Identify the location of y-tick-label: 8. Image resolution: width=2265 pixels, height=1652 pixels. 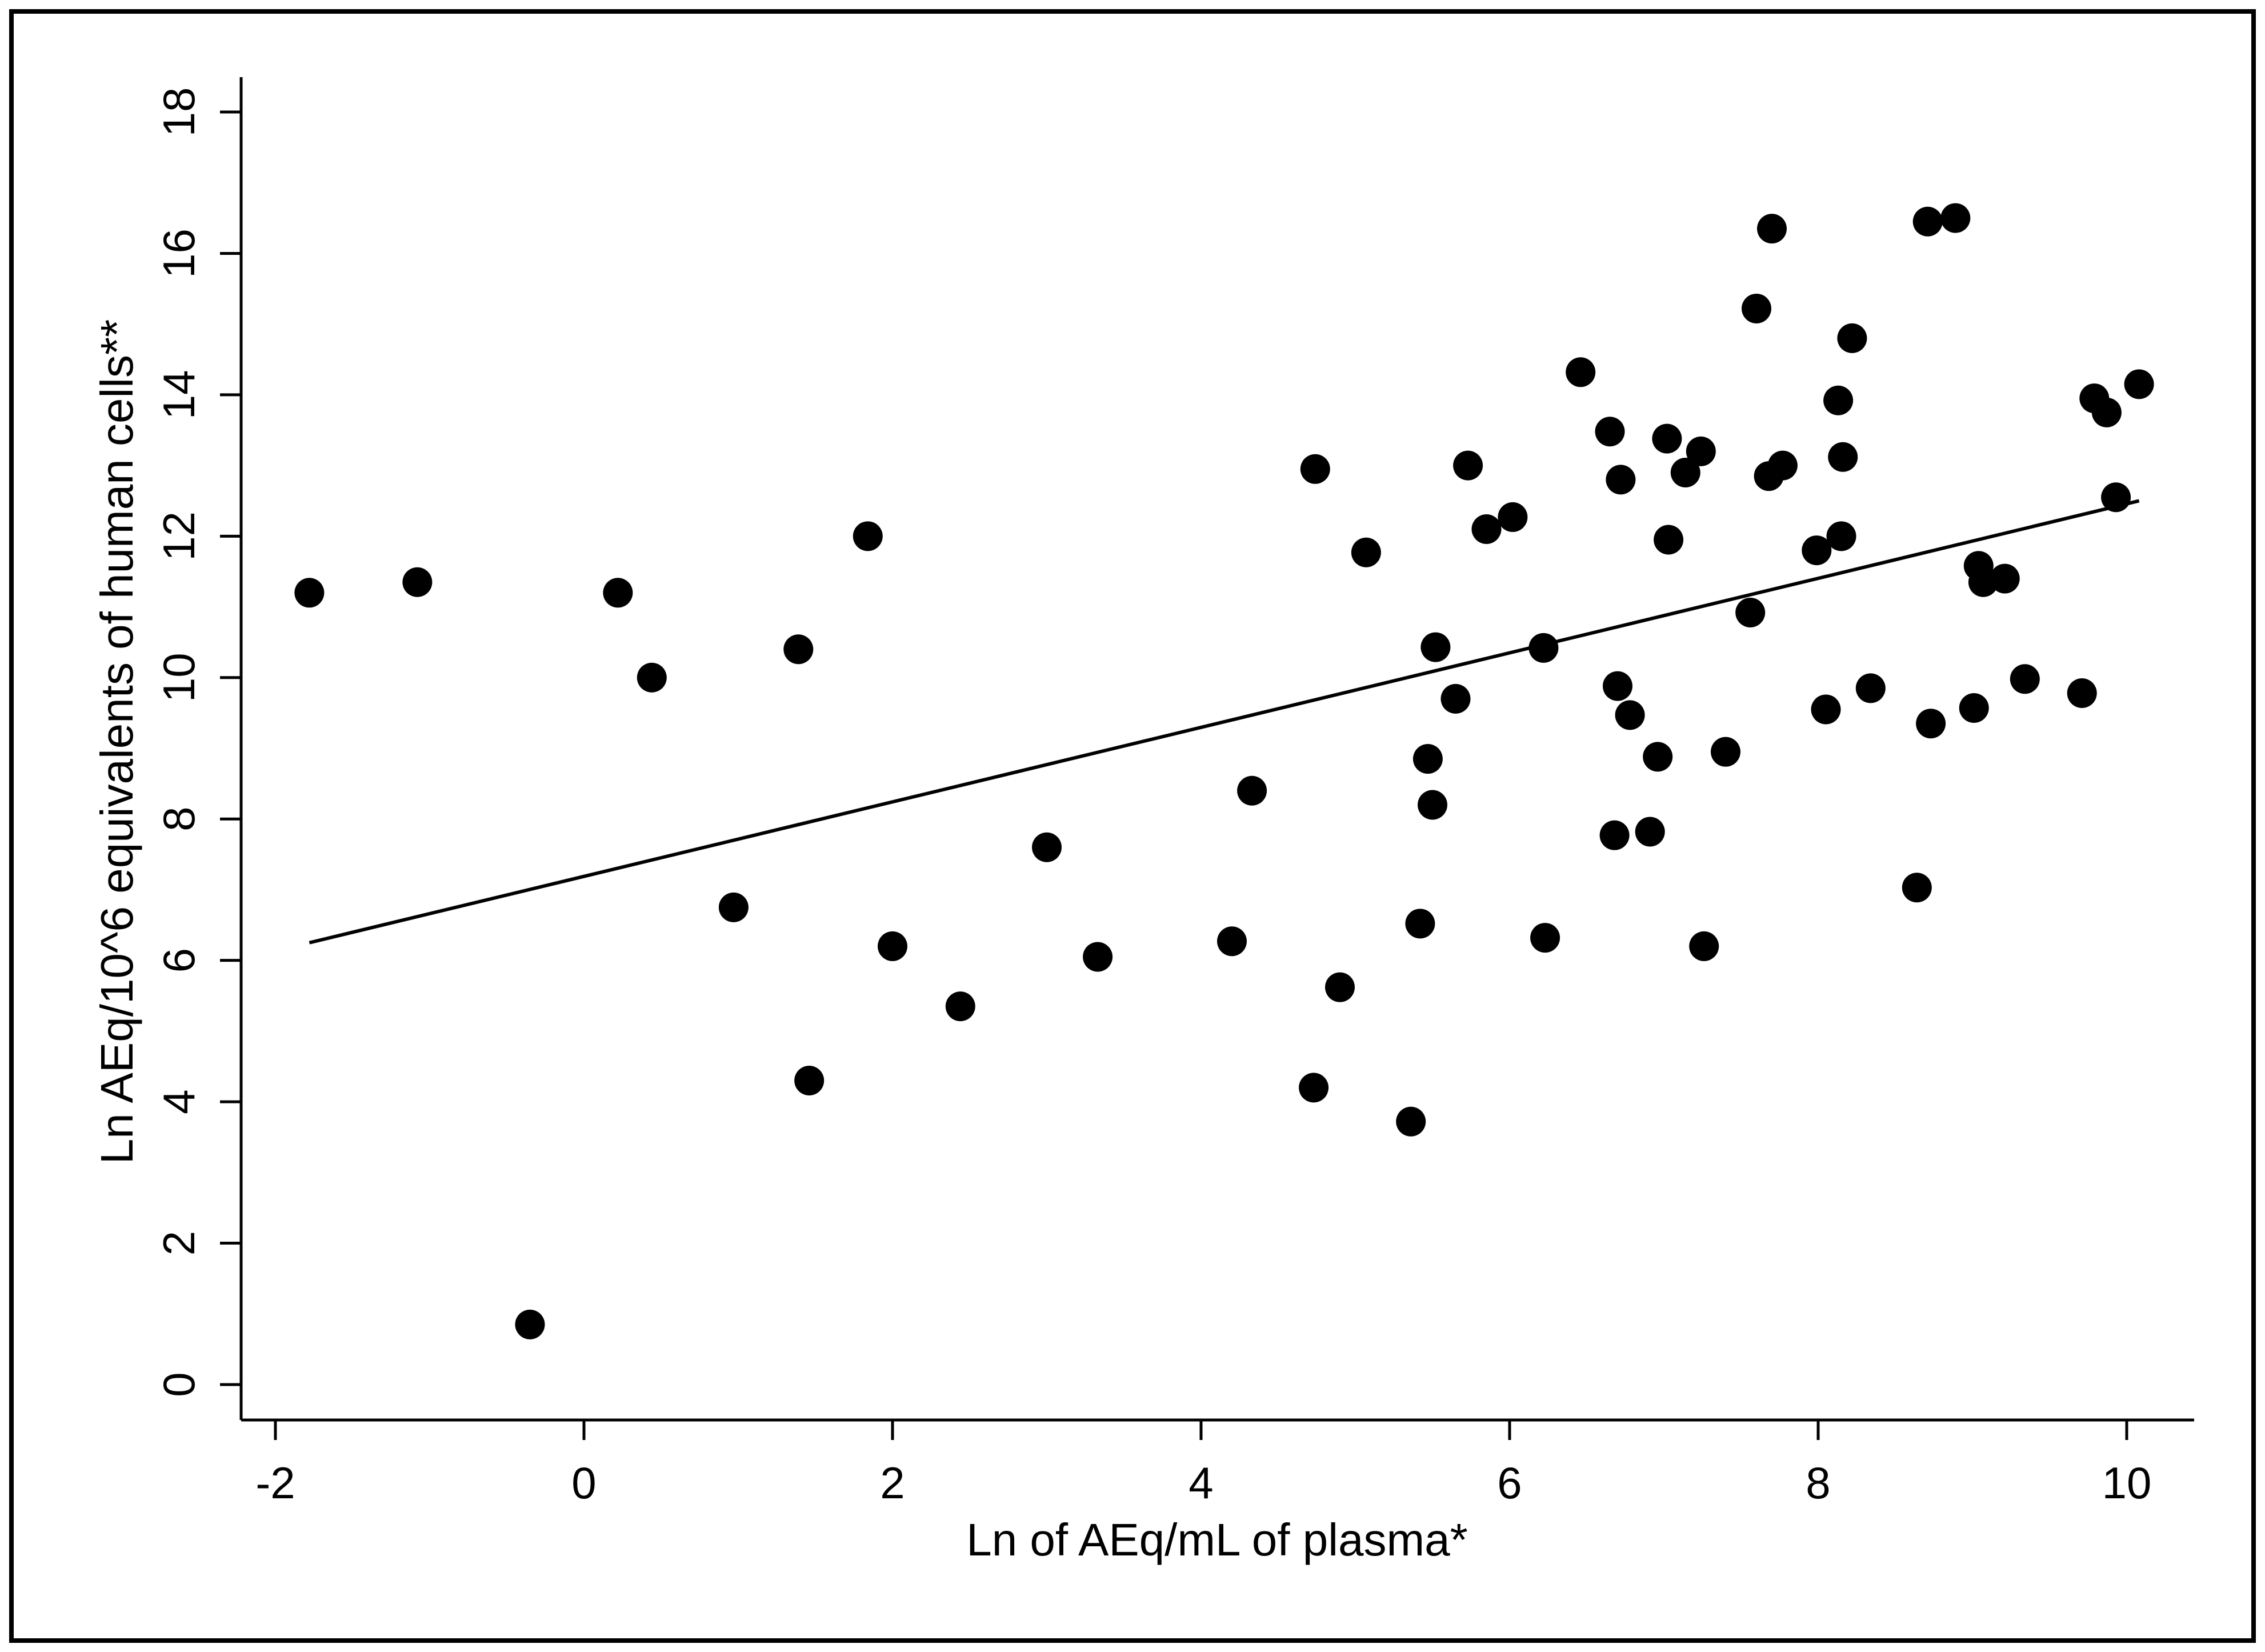
(179, 819).